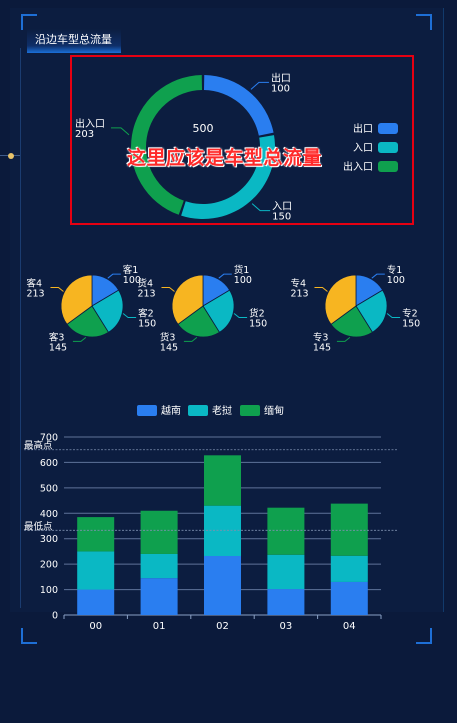 This screenshot has width=457, height=723. Describe the element at coordinates (243, 280) in the screenshot. I see `pie2-label-value-1: 100` at that location.